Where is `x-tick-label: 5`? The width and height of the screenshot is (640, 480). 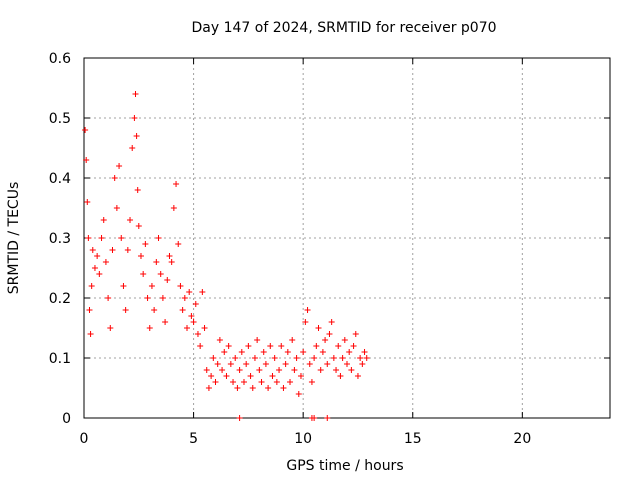
x-tick-label: 5 is located at coordinates (193, 439).